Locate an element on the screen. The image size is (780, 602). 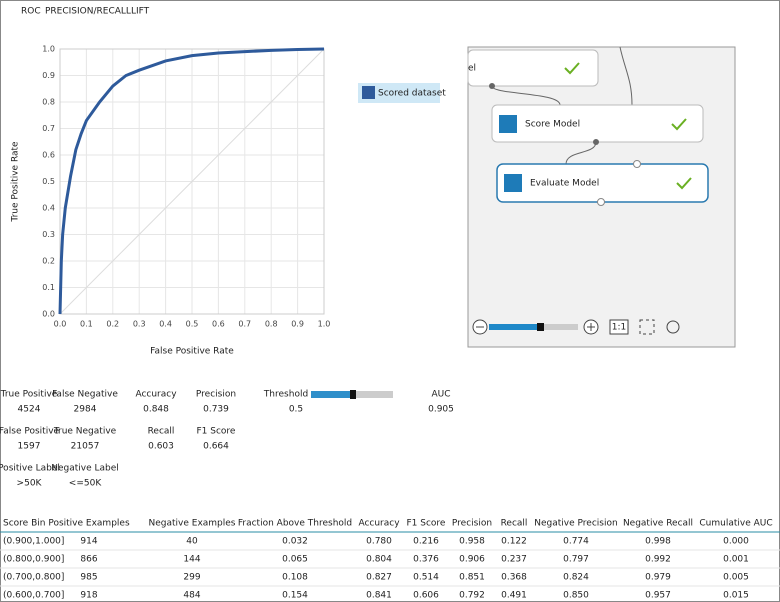
metric-value: >50K is located at coordinates (30, 484).